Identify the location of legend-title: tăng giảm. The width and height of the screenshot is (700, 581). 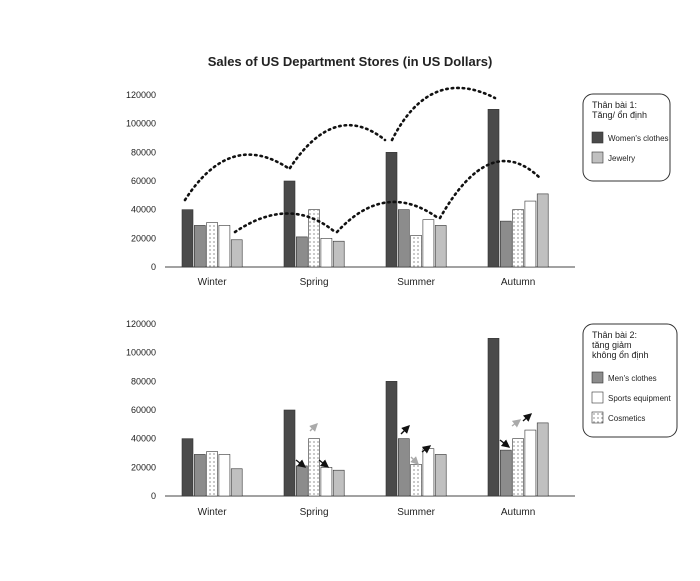
(612, 345).